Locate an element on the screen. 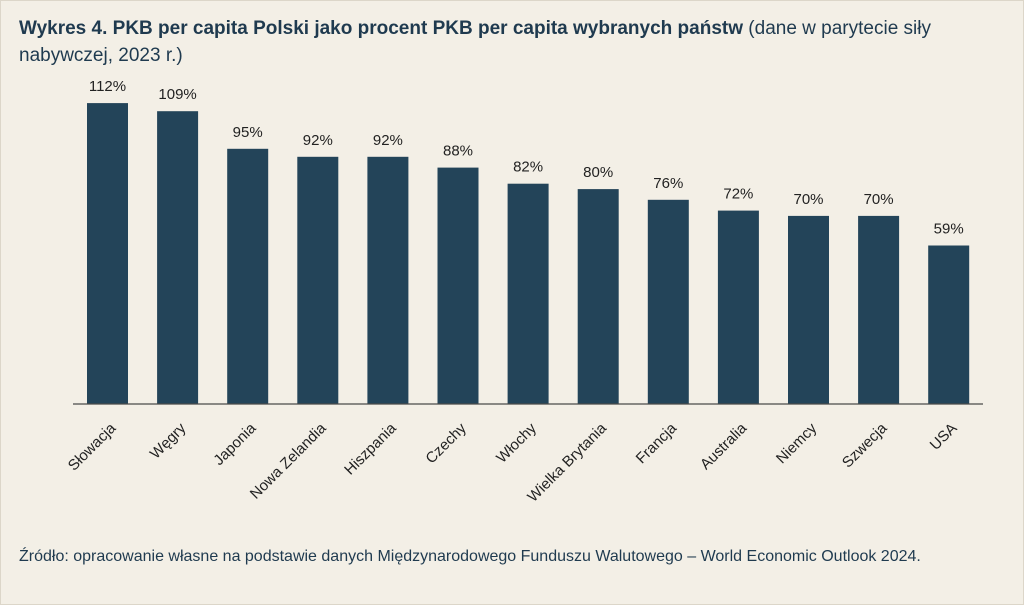 The width and height of the screenshot is (1024, 605). category-label-8: Francja is located at coordinates (657, 443).